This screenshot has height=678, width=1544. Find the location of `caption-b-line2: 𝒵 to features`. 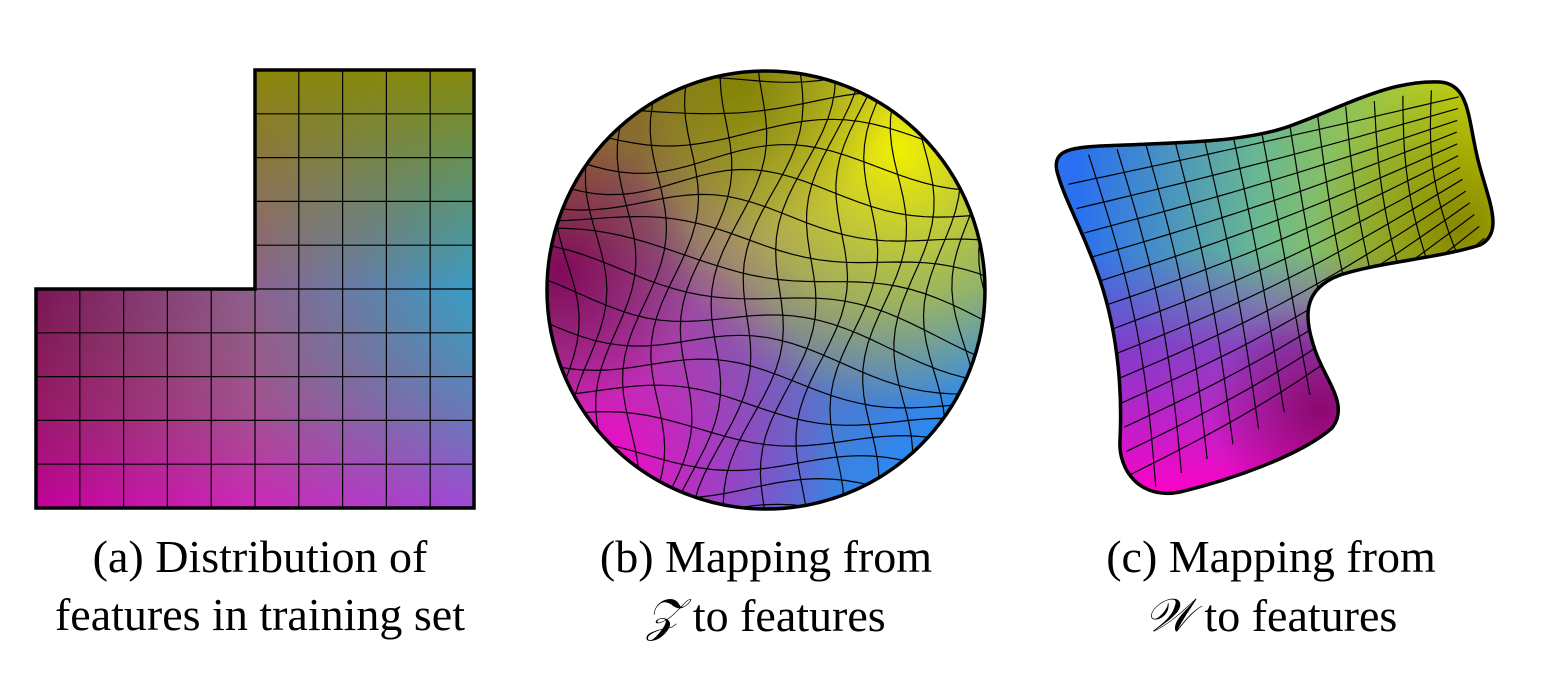

caption-b-line2: 𝒵 to features is located at coordinates (766, 615).